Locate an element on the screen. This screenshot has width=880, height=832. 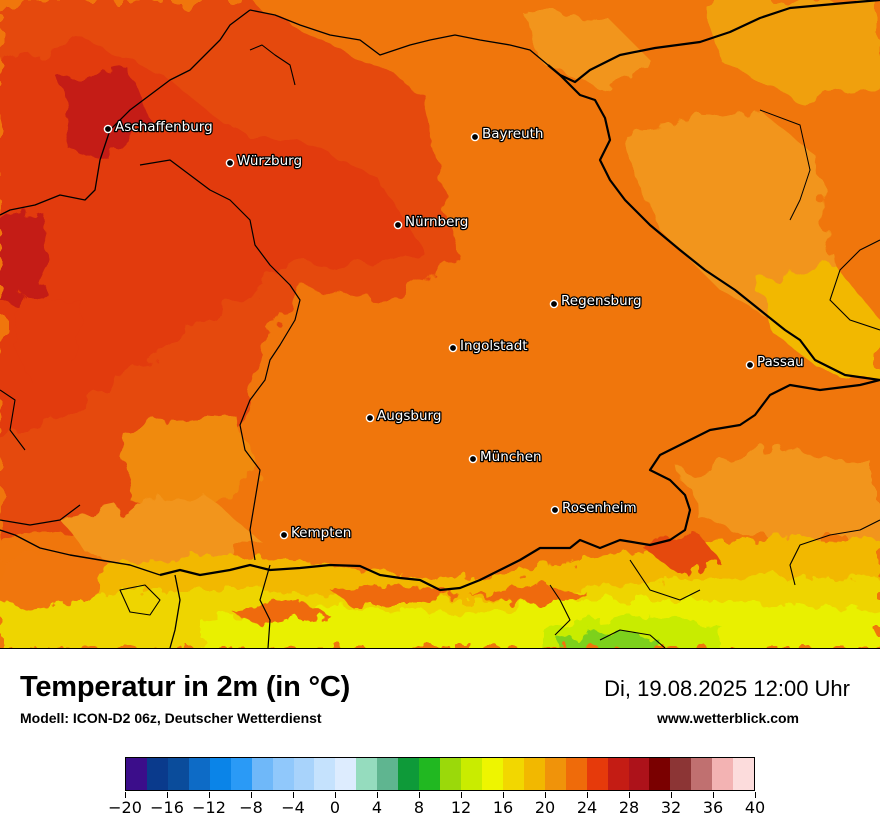
colorbar-tick-label: −8 is located at coordinates (251, 807).